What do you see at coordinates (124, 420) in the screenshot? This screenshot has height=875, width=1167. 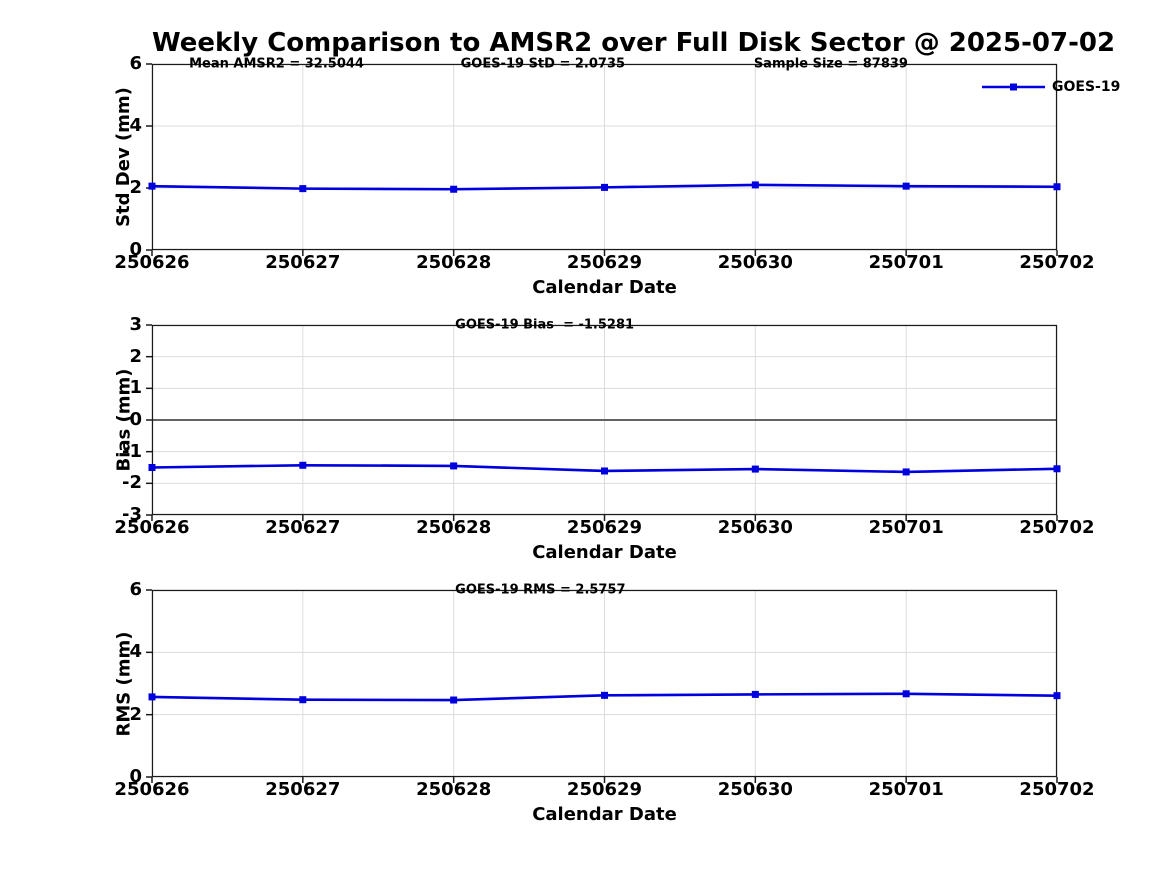 I see `y-axis-label: Bias (mm)` at bounding box center [124, 420].